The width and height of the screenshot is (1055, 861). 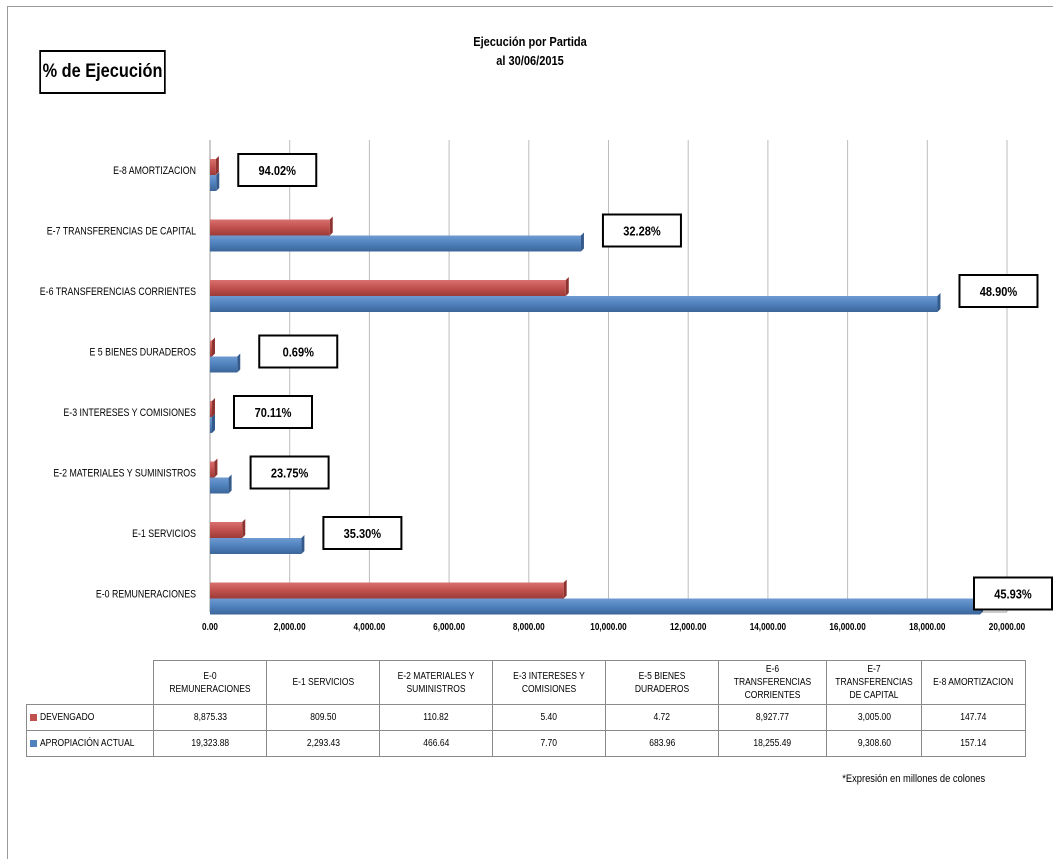 What do you see at coordinates (530, 41) in the screenshot?
I see `chart-title-line1: Ejecución por Partida` at bounding box center [530, 41].